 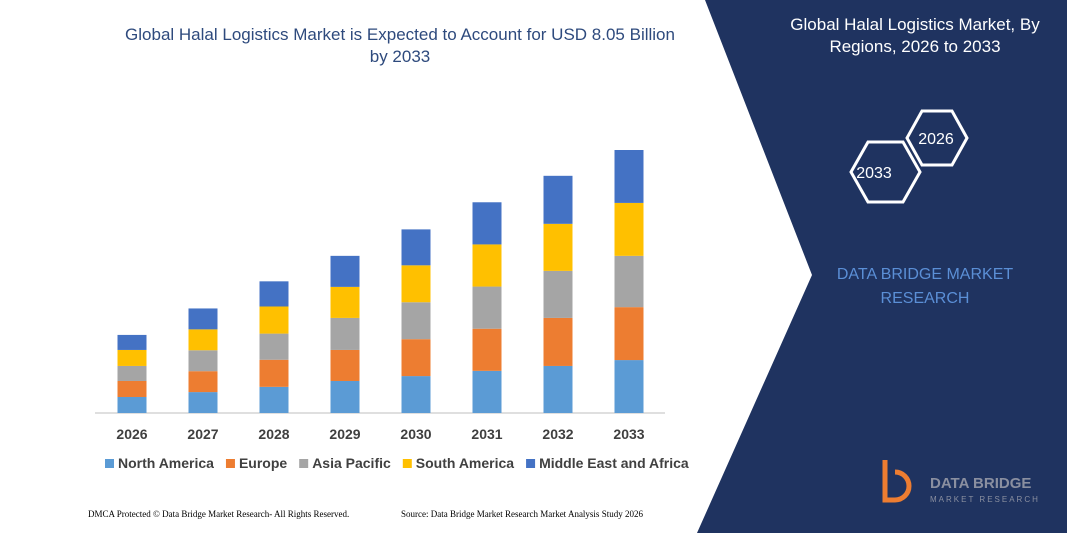 What do you see at coordinates (166, 463) in the screenshot?
I see `legend-label: North America` at bounding box center [166, 463].